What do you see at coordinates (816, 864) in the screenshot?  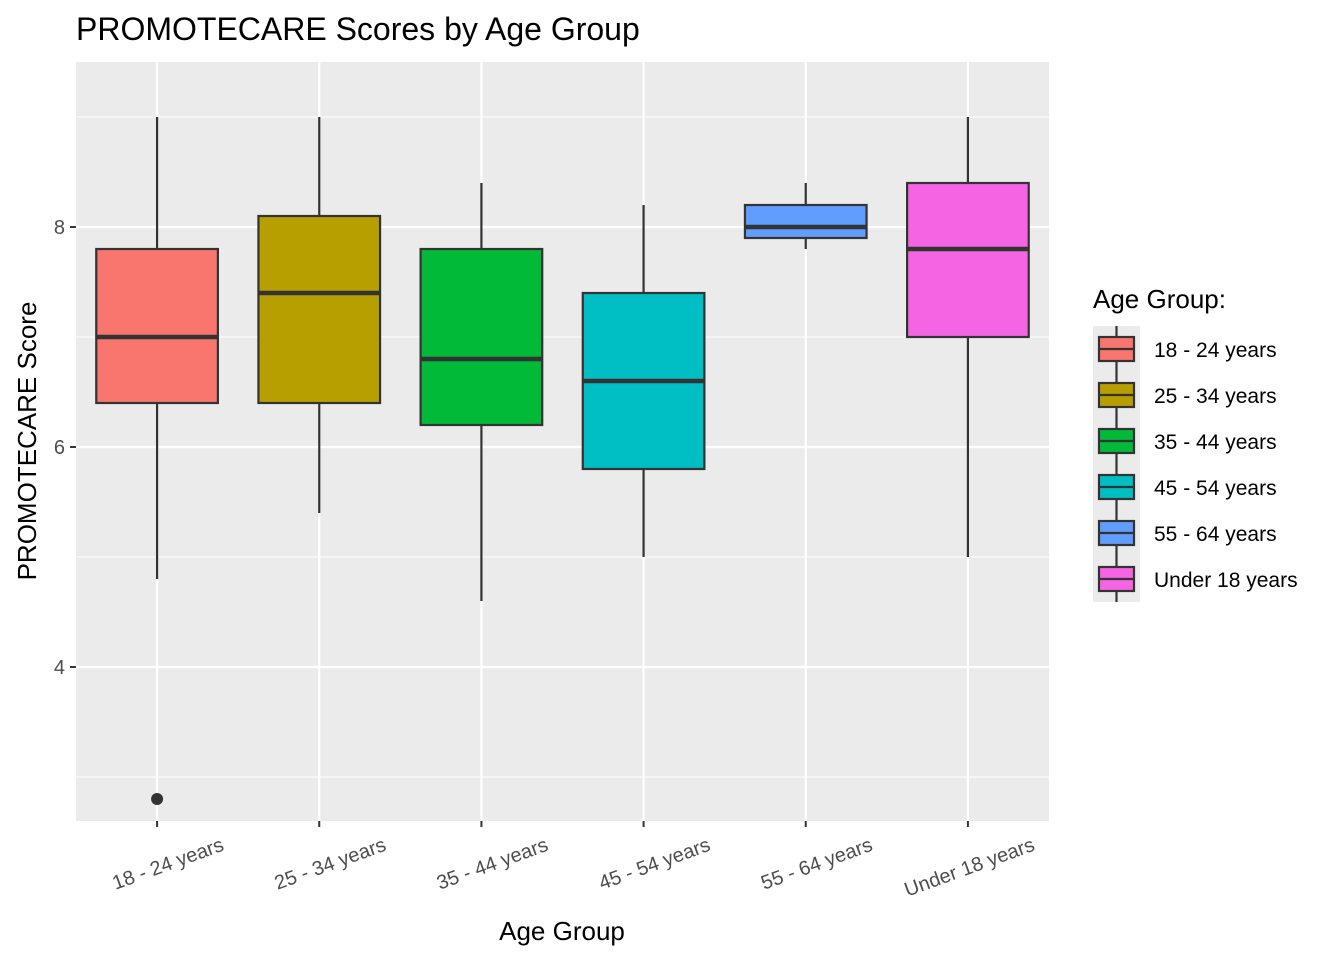 I see `x-tick-label: 55 - 64 years` at bounding box center [816, 864].